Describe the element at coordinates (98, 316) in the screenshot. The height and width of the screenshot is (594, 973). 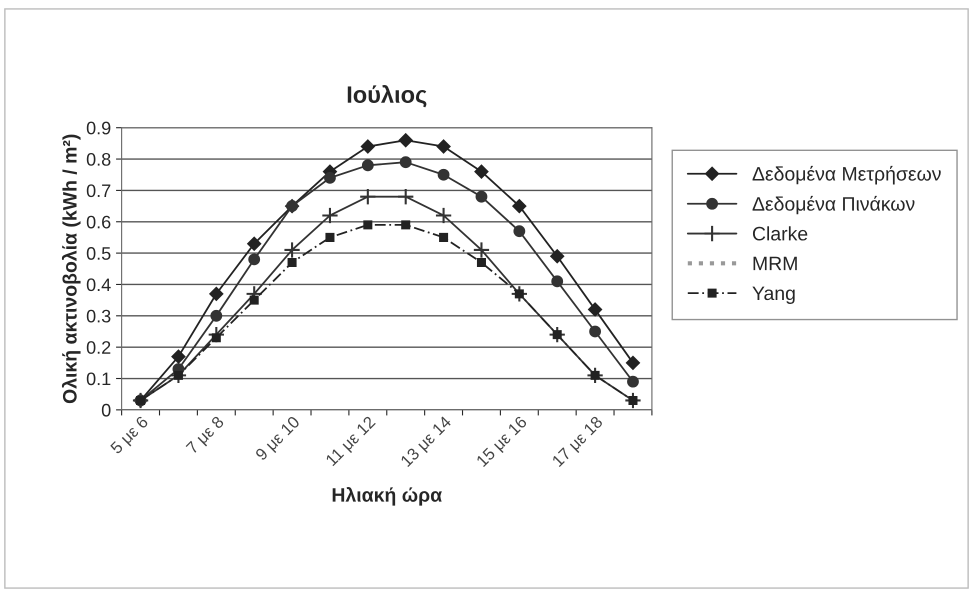
I see `y-tick-label: 0.3` at that location.